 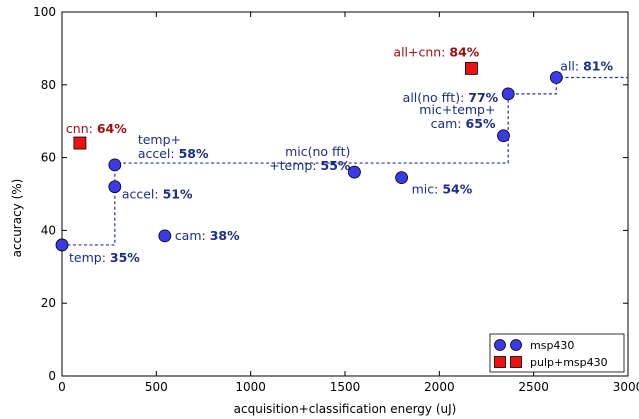 What do you see at coordinates (48, 158) in the screenshot?
I see `y-tick-label: 60` at bounding box center [48, 158].